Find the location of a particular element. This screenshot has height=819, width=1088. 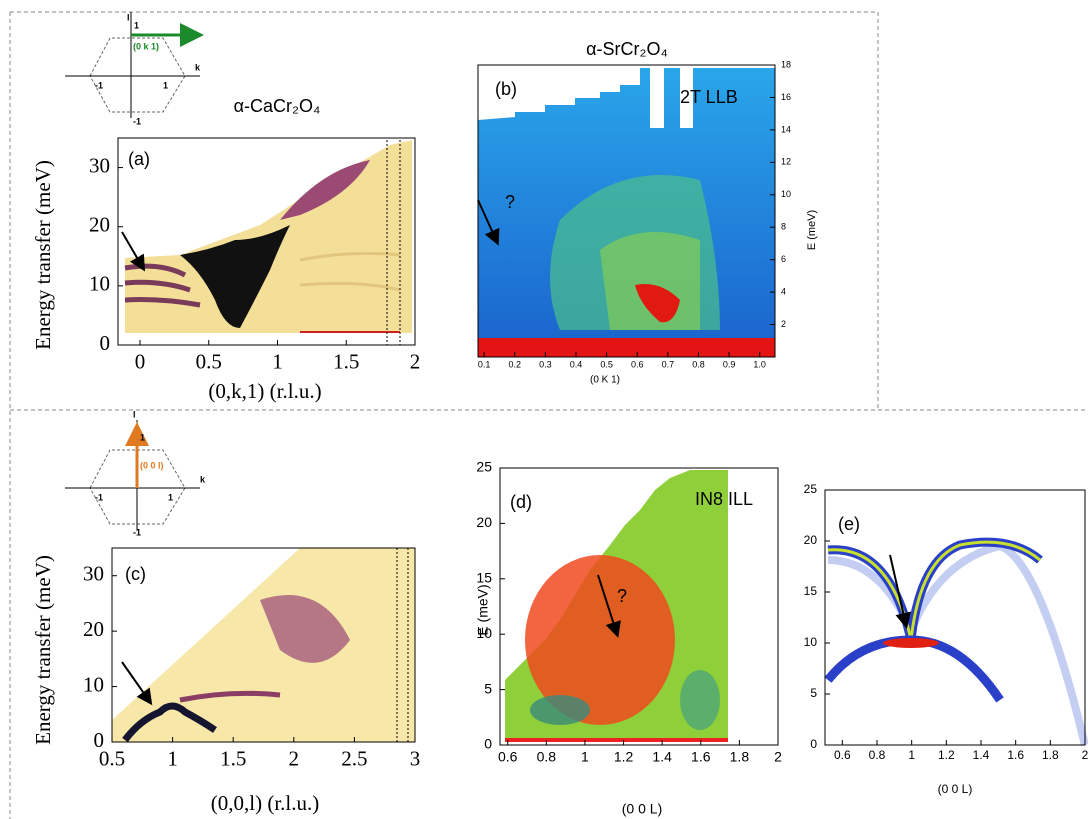

x-tick-label: 2.5 is located at coordinates (354, 759).